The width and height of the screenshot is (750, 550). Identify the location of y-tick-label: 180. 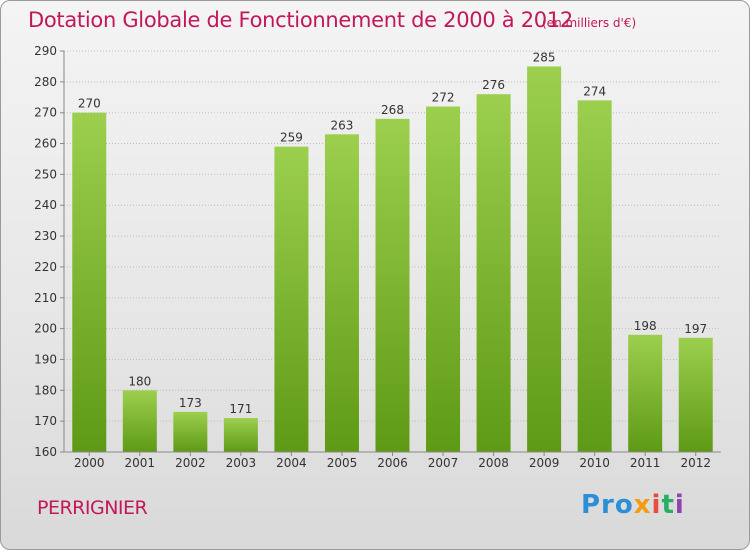
(45, 390).